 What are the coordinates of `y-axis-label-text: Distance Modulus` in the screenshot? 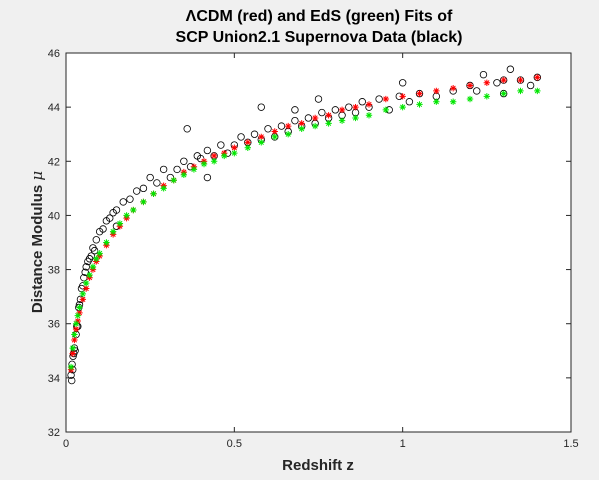 It's located at (37, 249).